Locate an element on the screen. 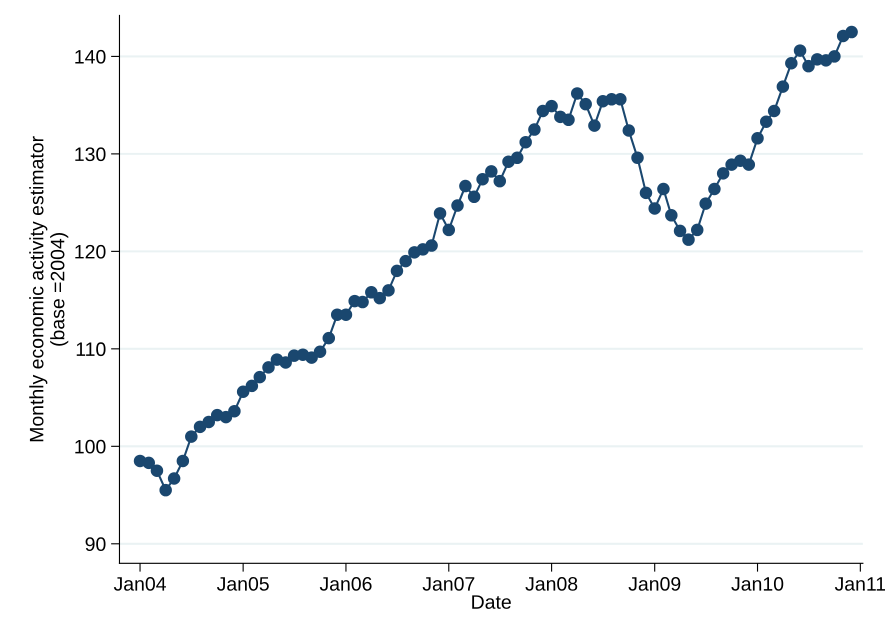 This screenshot has height=619, width=885. x-tick-label: Jan07 is located at coordinates (448, 584).